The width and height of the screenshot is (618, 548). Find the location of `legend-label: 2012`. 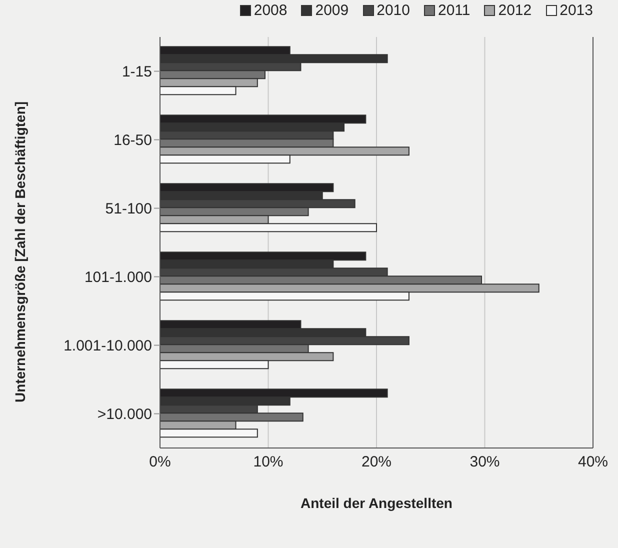

legend-label: 2012 is located at coordinates (515, 10).